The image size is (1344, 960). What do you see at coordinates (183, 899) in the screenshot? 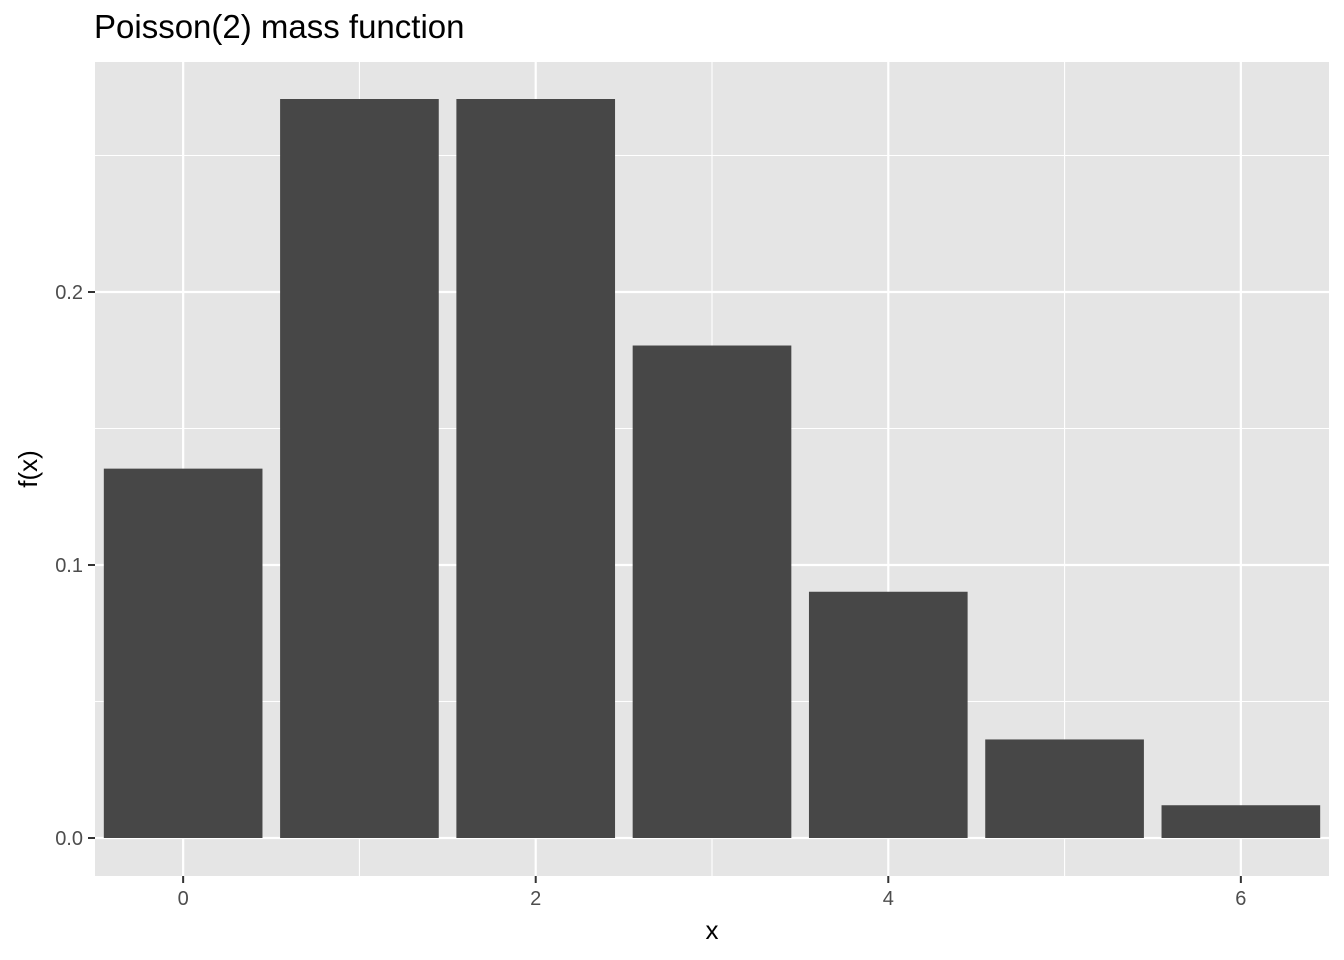
I see `x-tick-label: 0` at bounding box center [183, 899].